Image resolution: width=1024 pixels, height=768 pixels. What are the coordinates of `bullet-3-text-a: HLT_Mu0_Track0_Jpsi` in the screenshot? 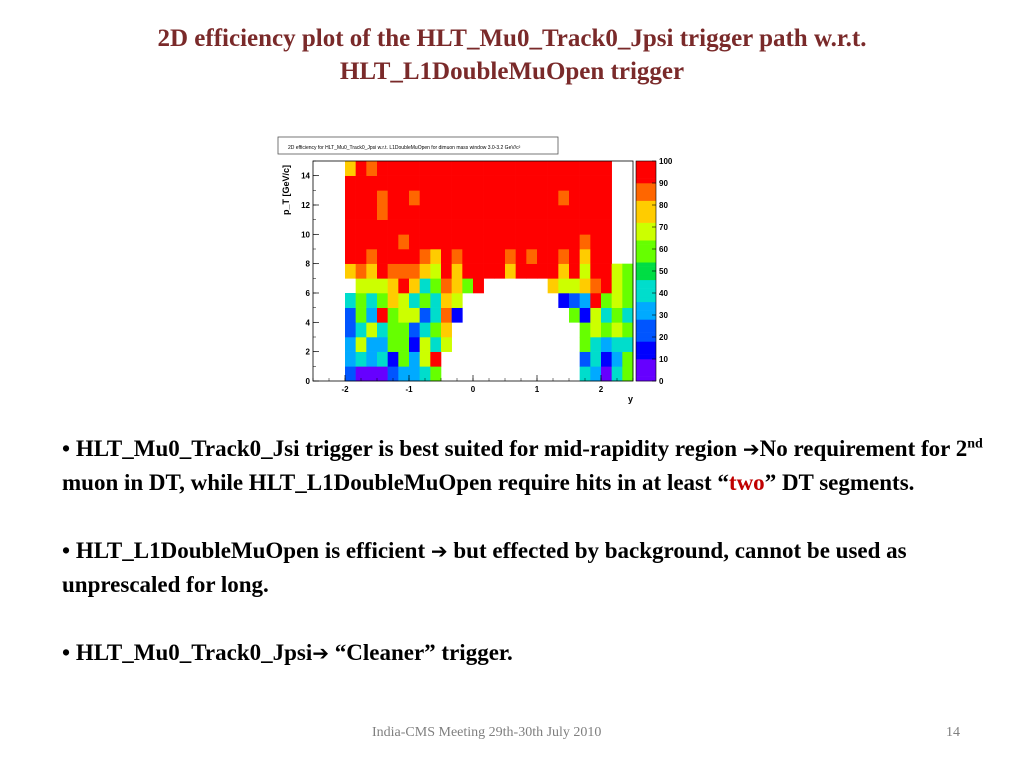 It's located at (194, 652).